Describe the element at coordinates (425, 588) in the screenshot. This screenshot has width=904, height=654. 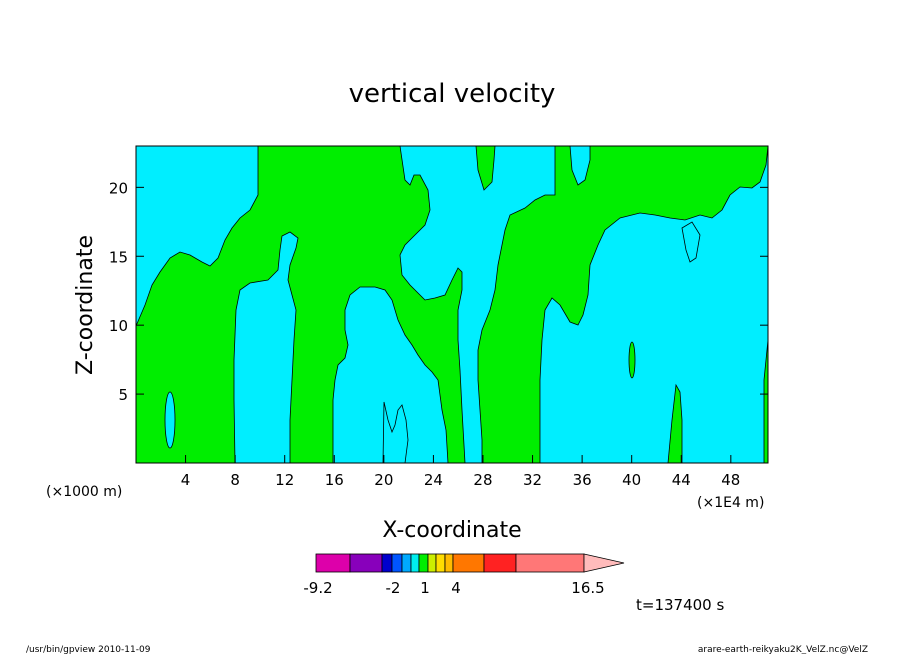
I see `colorbar-label: 1` at that location.